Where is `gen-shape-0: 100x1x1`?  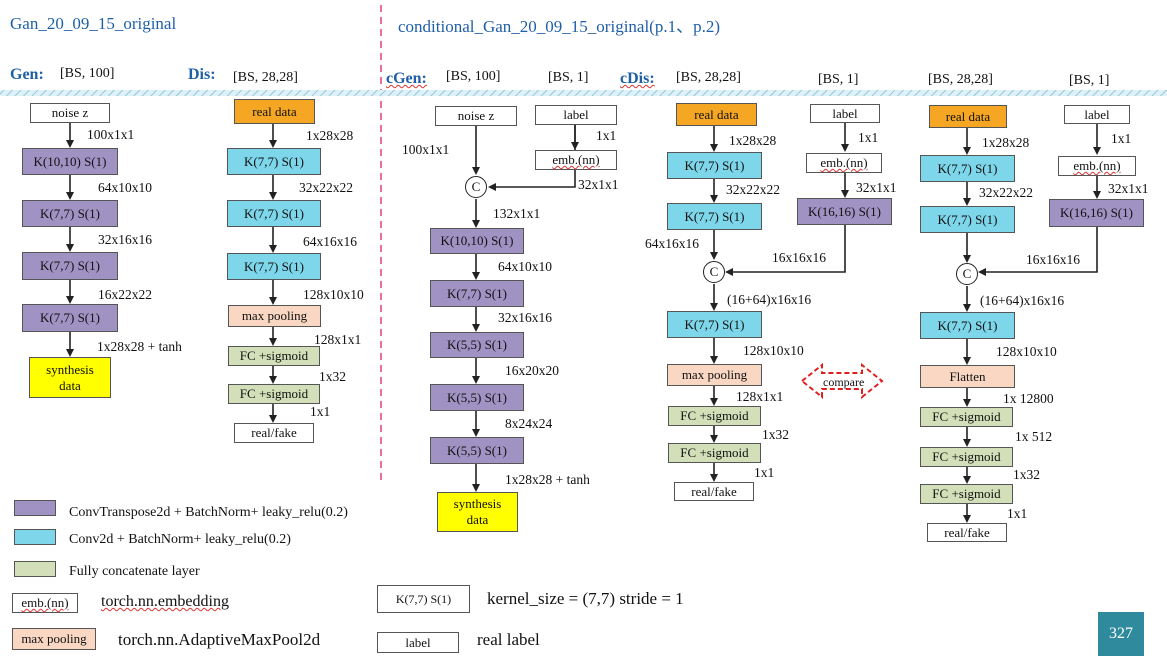 gen-shape-0: 100x1x1 is located at coordinates (111, 134).